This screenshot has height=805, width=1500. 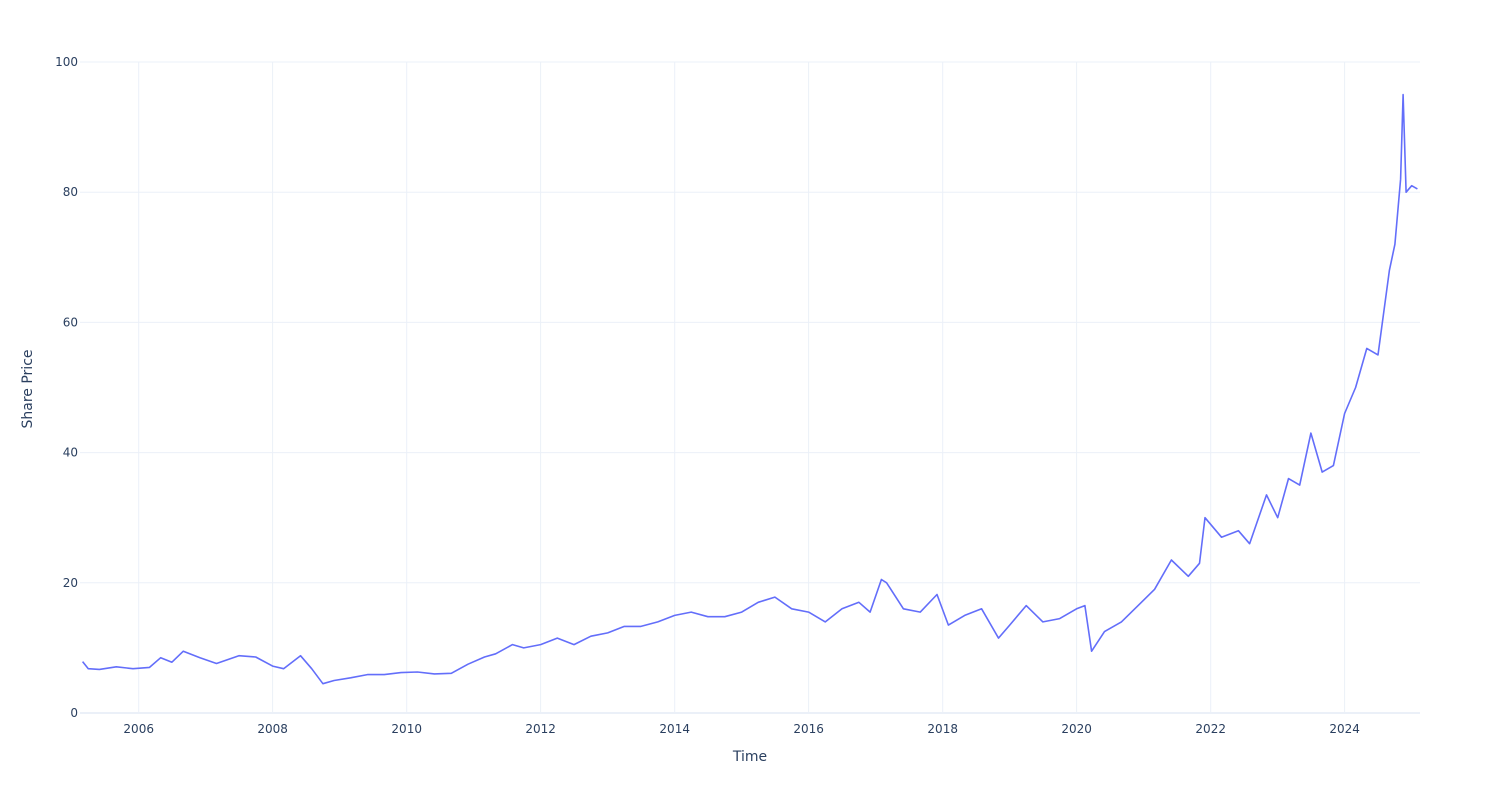 I want to click on x-tick-label: 2006, so click(x=138, y=729).